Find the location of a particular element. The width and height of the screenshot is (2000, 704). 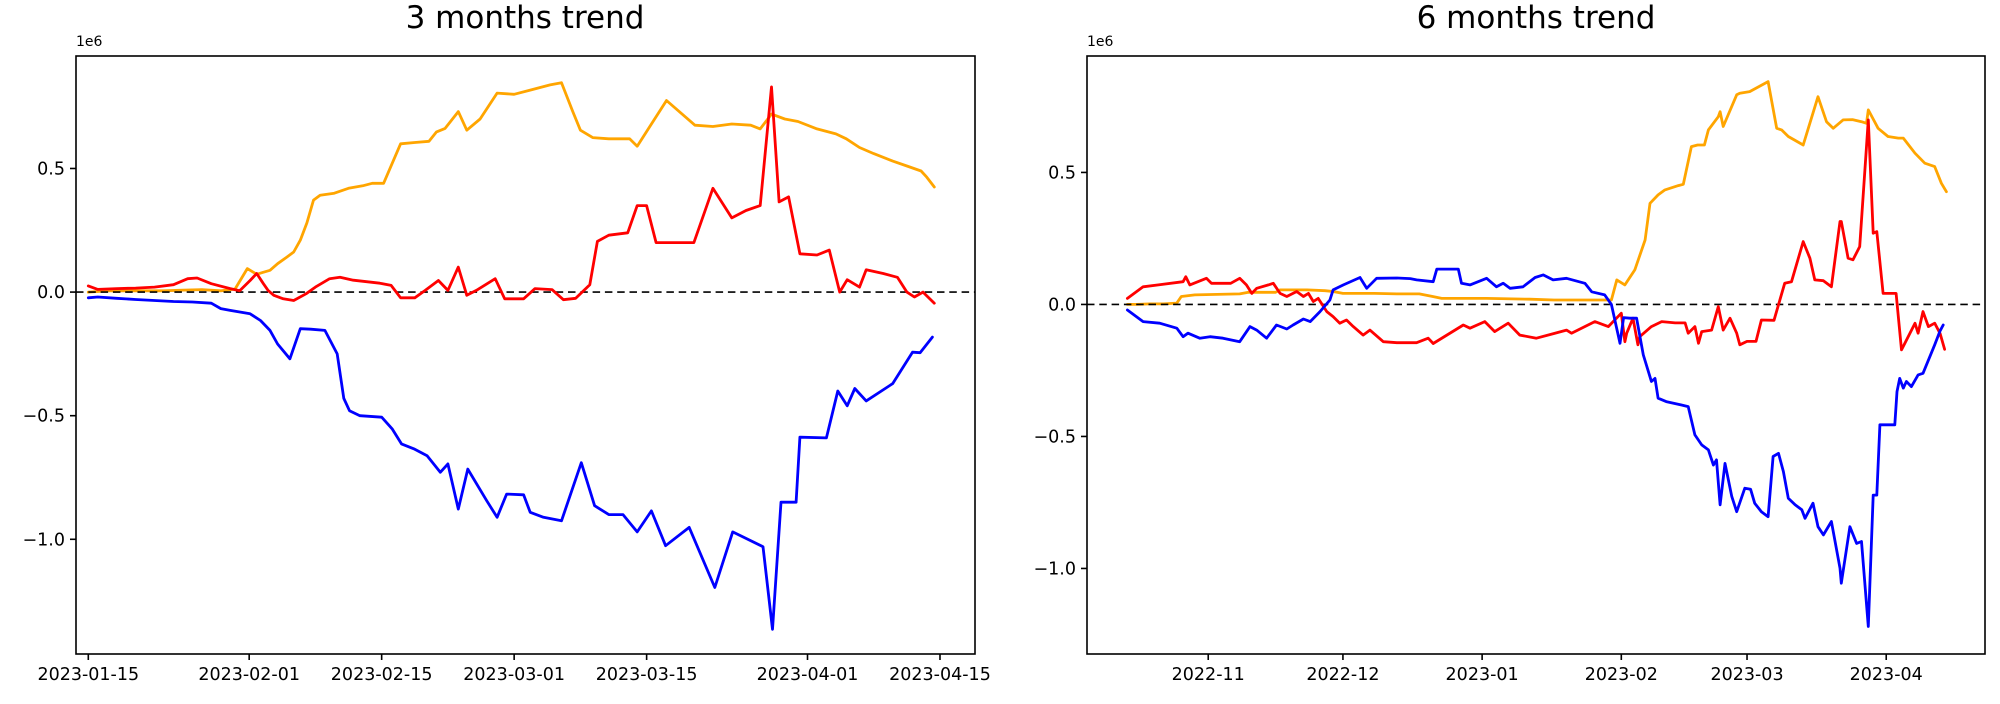

chart-title-3-months: 3 months trend is located at coordinates (525, 18).